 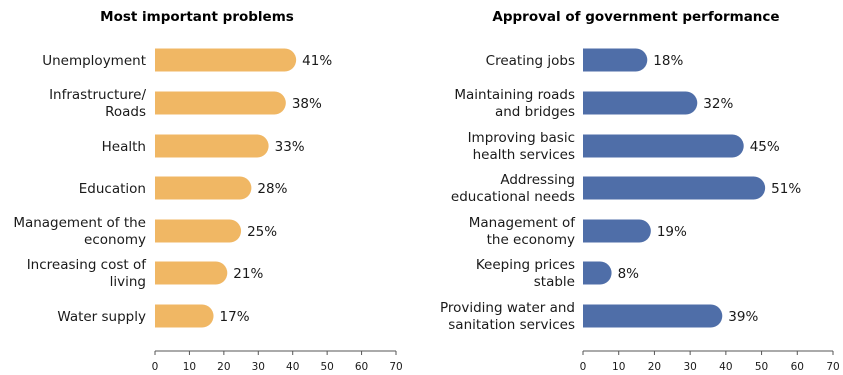 I want to click on data-label: 21%, so click(x=248, y=274).